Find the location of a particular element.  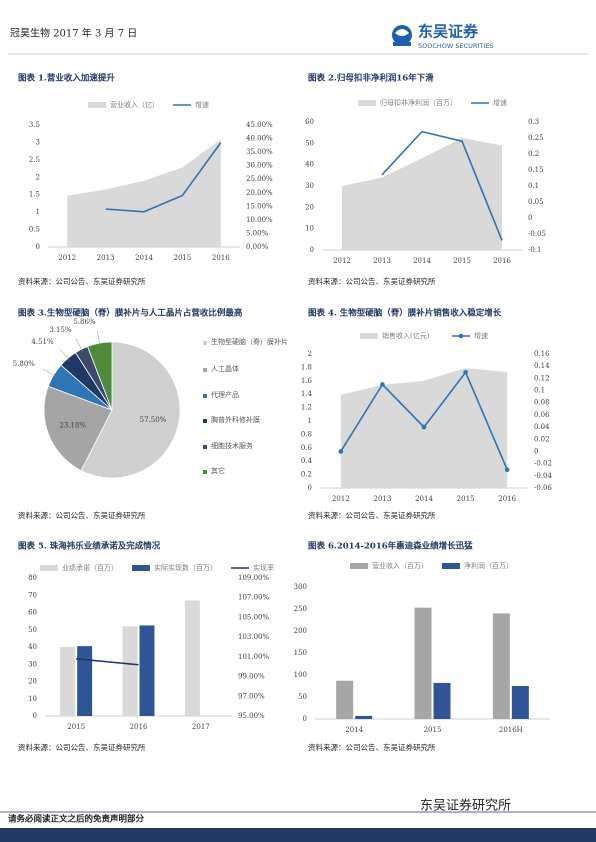

legend-label: 胸普外科修补膜 is located at coordinates (235, 420).